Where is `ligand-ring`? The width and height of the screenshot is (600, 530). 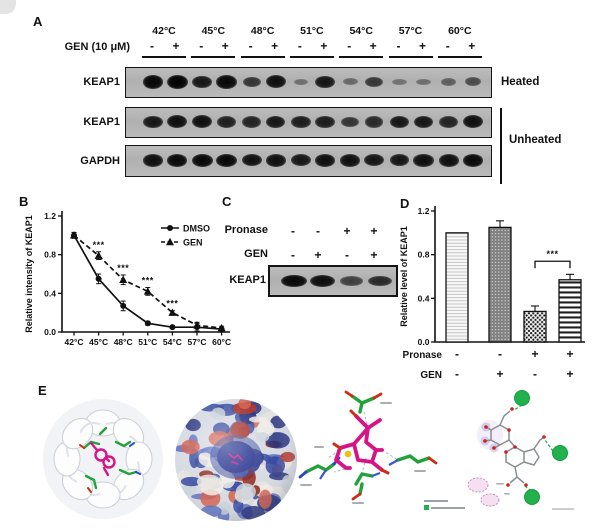 ligand-ring is located at coordinates (101, 455).